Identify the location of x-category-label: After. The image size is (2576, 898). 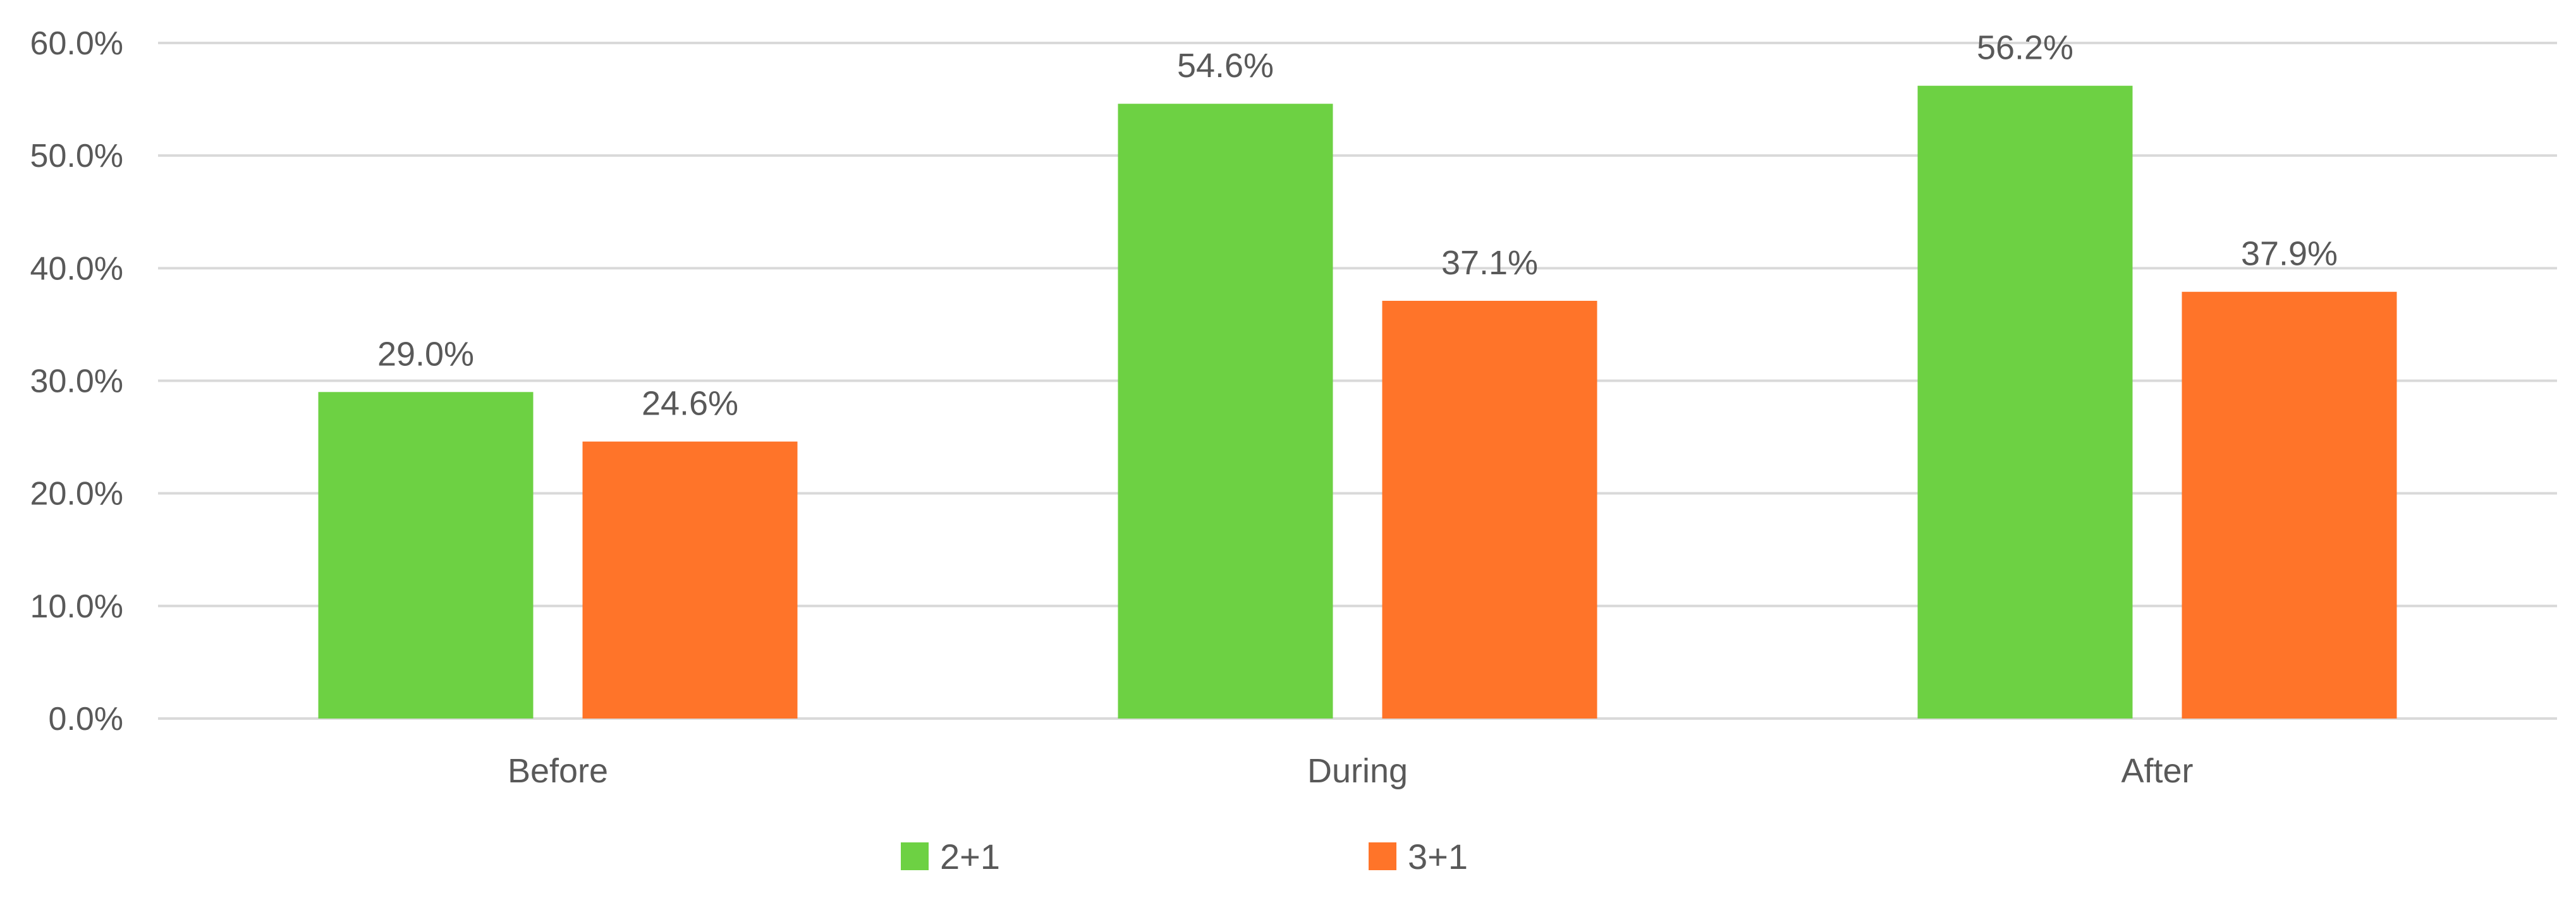
(2157, 771).